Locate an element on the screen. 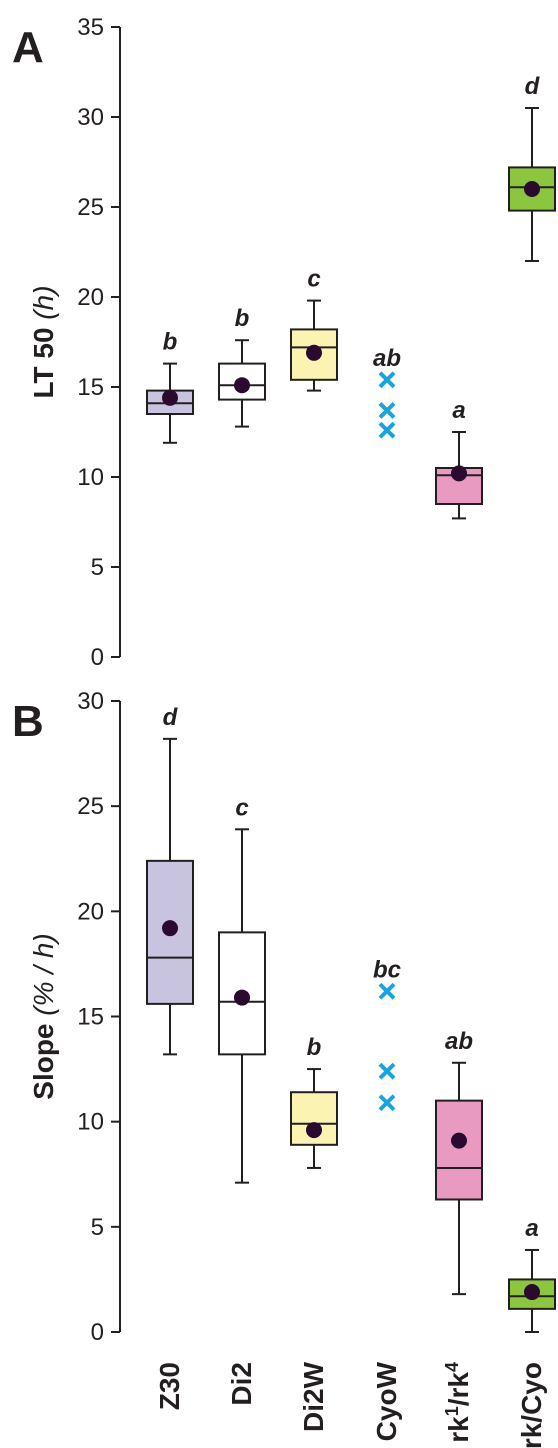  box-group-Di2W: b is located at coordinates (314, 1101).